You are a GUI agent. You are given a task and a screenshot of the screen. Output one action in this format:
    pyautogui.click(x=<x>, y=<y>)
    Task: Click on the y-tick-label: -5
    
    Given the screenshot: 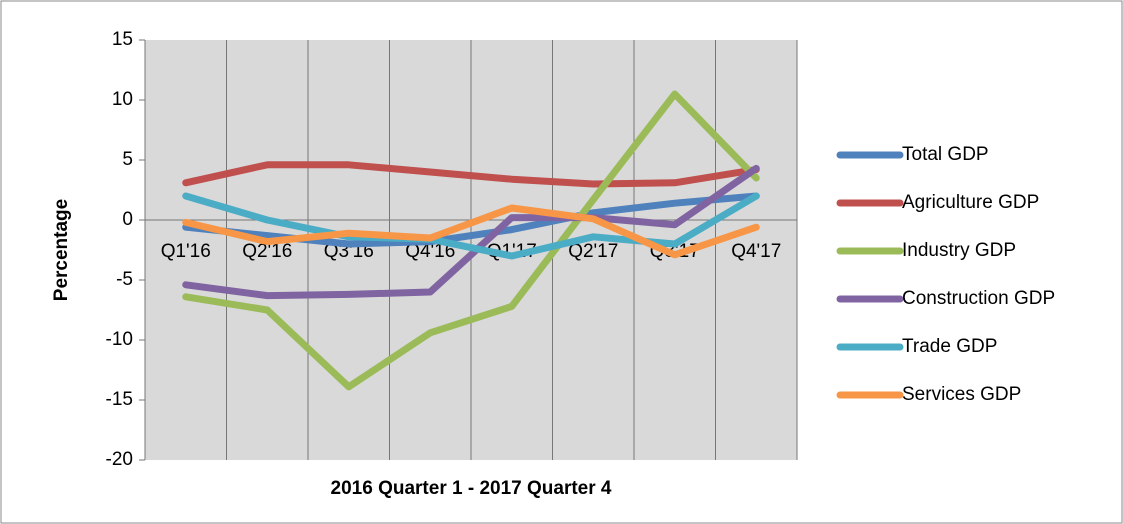 What is the action you would take?
    pyautogui.click(x=124, y=279)
    